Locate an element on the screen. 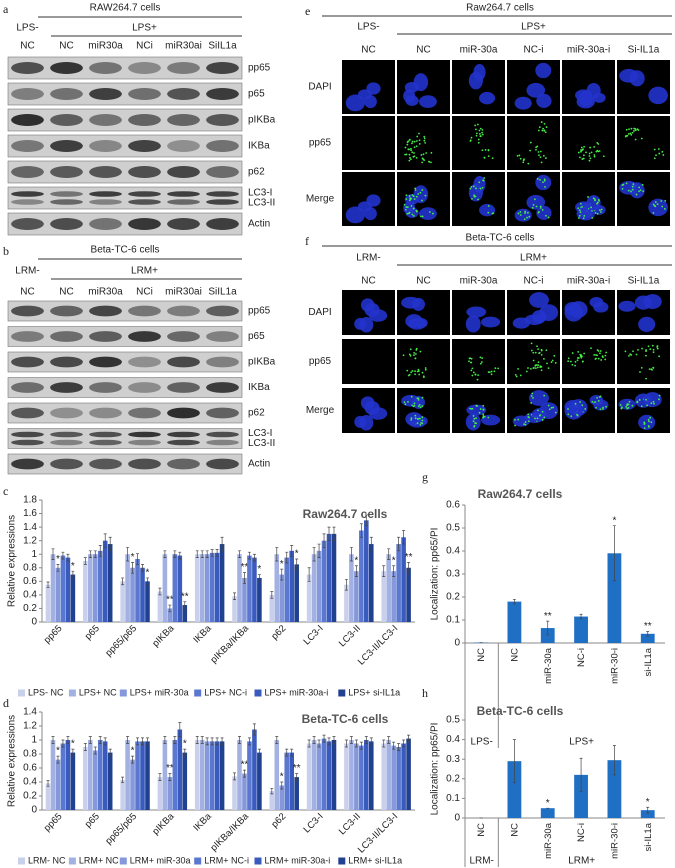  row-label: LC3-II is located at coordinates (261, 443).